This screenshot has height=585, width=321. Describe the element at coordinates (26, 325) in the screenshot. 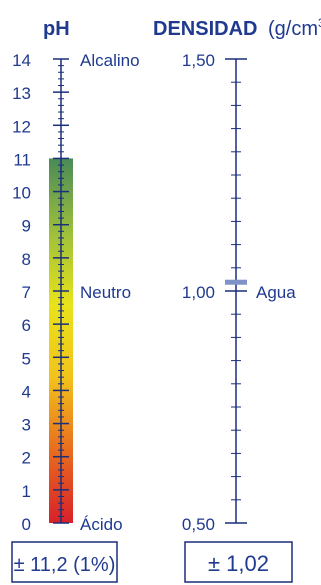

I see `ph-tick-label: 6` at that location.